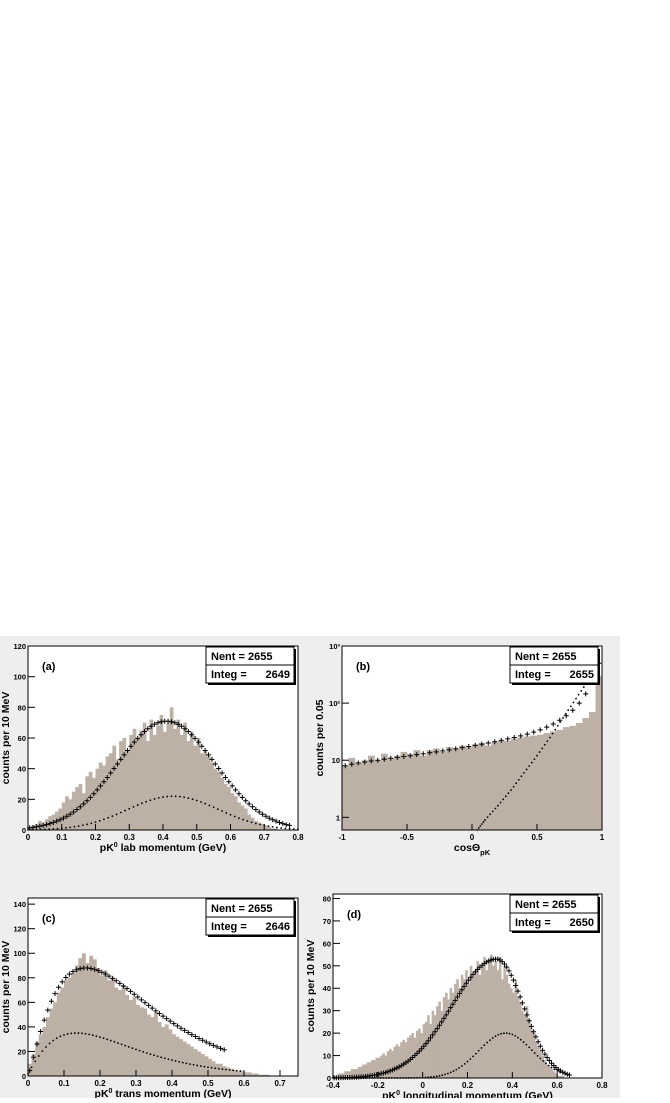 Image resolution: width=670 pixels, height=1103 pixels. I want to click on y-tick-label: 20, so click(22, 799).